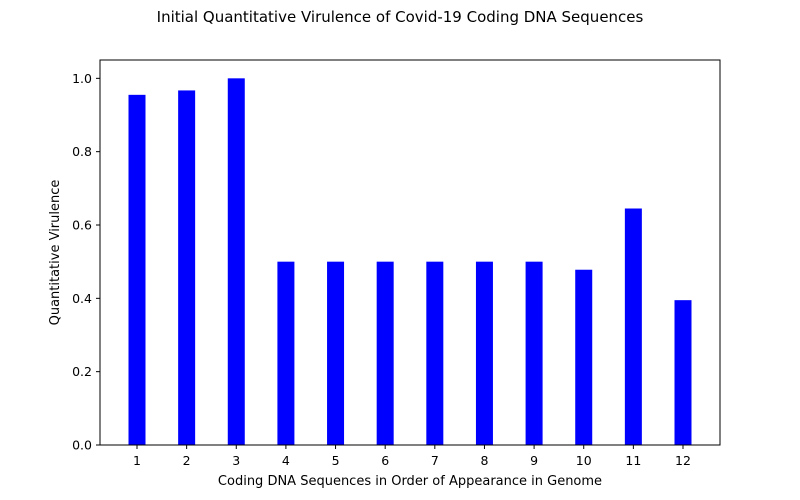  What do you see at coordinates (534, 460) in the screenshot?
I see `x-tick-label: 9` at bounding box center [534, 460].